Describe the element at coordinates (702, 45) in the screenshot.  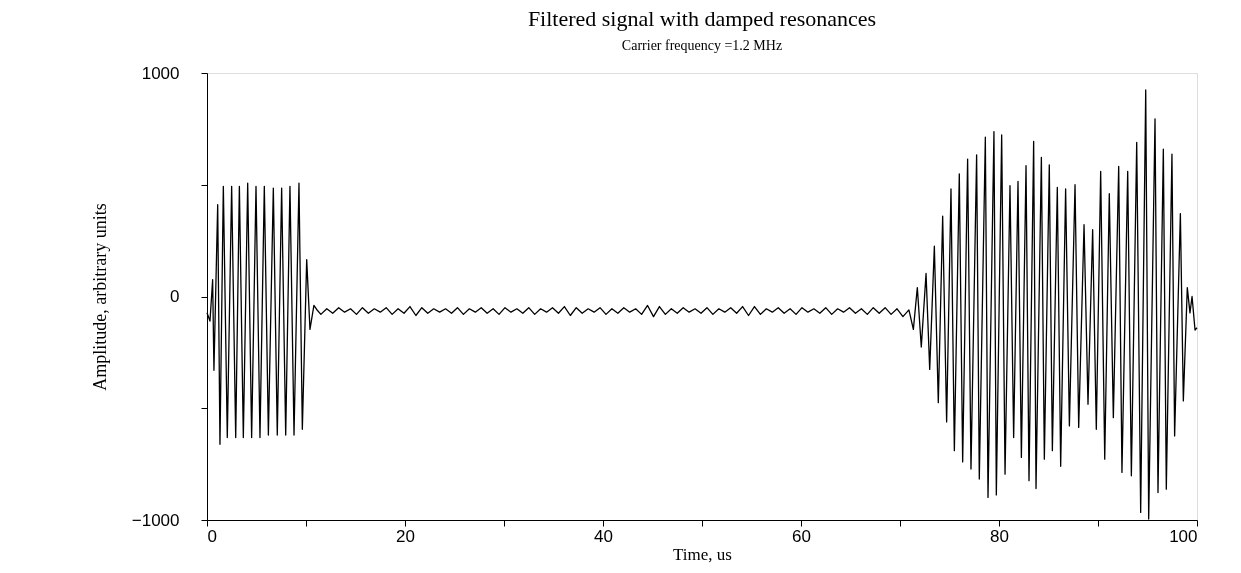
I see `chart-subtitle: Carrier frequency =1.2 MHz` at that location.